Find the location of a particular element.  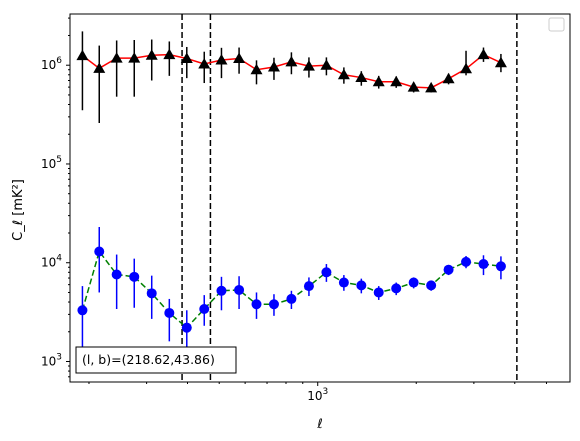

y-tick-label: 10⁵ is located at coordinates (51, 163).